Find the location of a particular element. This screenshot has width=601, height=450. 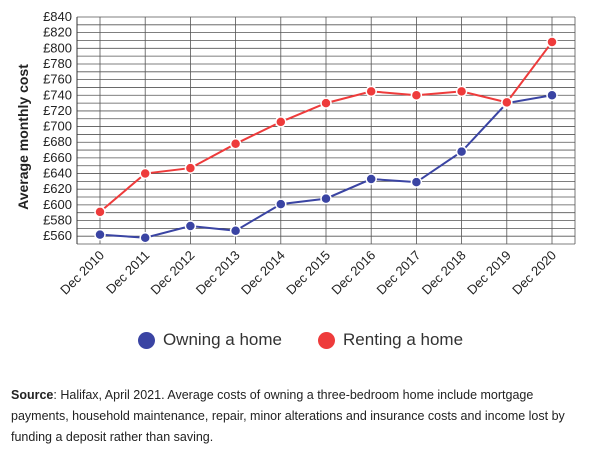

legend: Owning a home Renting a home is located at coordinates (300, 340).